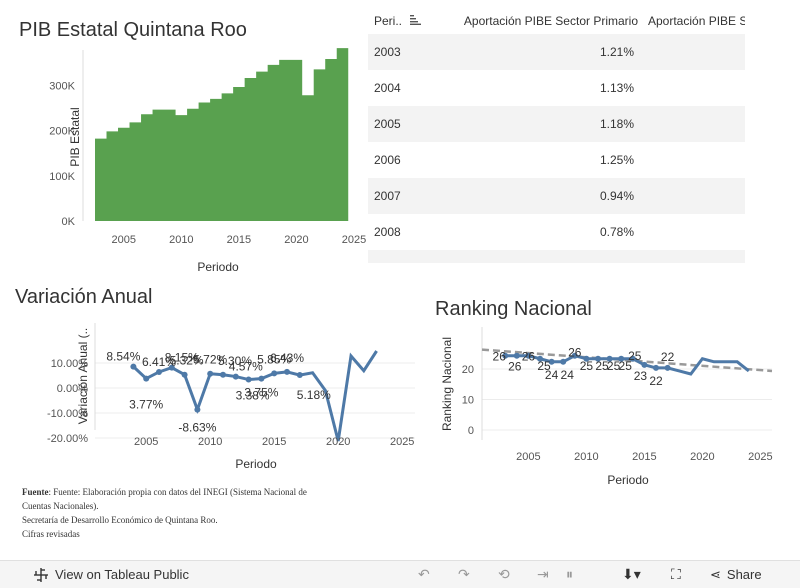 This screenshot has height=588, width=800. I want to click on share-button: ⋖ Share, so click(736, 574).